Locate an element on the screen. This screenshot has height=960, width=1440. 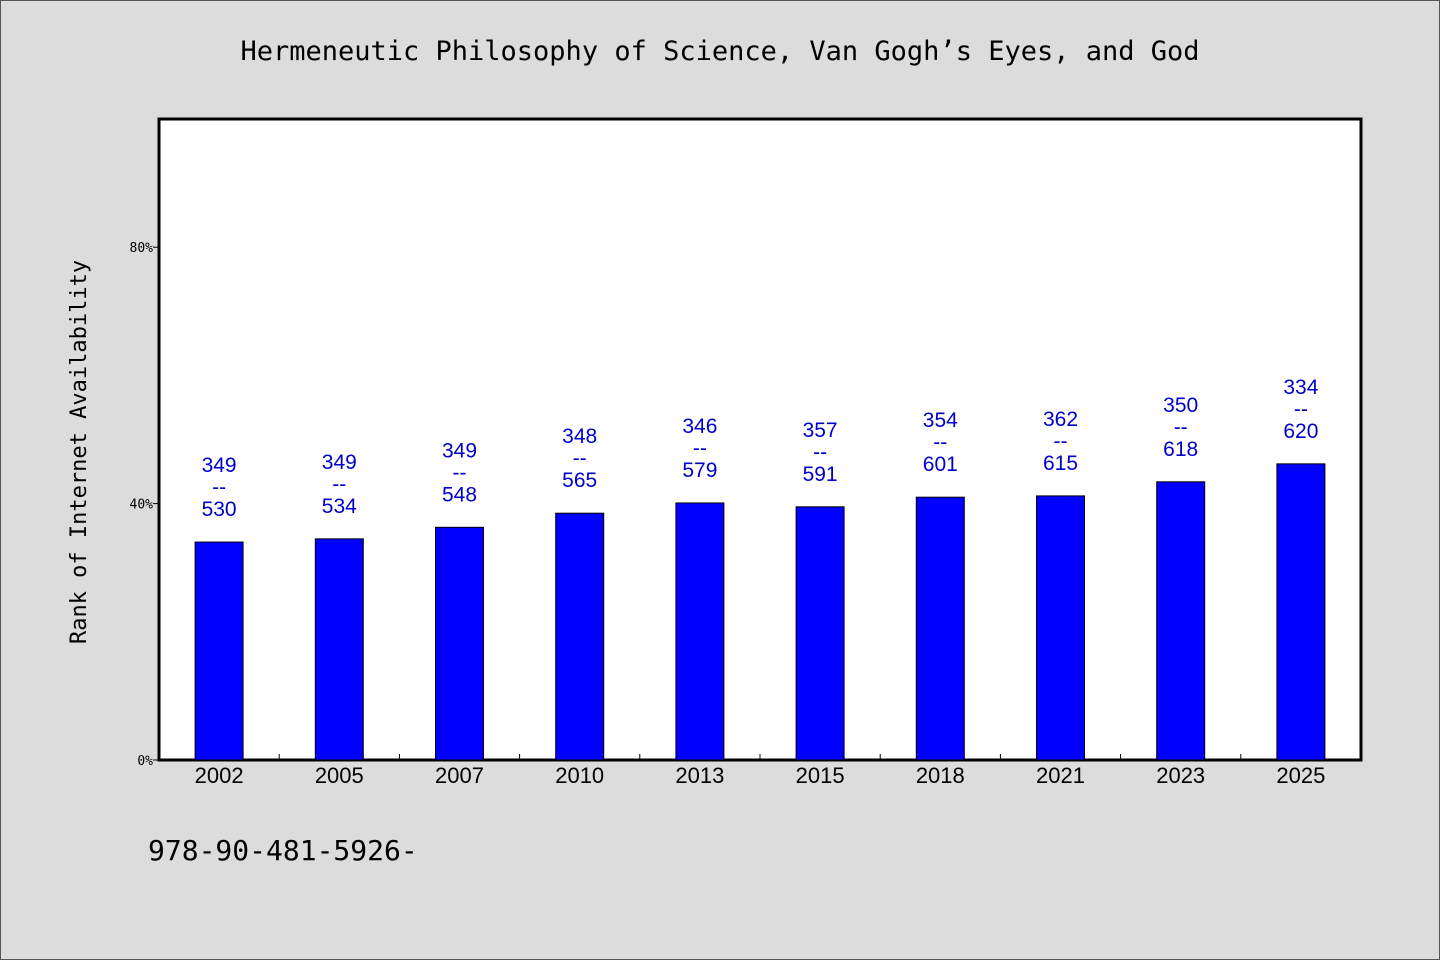
bar-label-2015-line-3: 591 is located at coordinates (820, 474).